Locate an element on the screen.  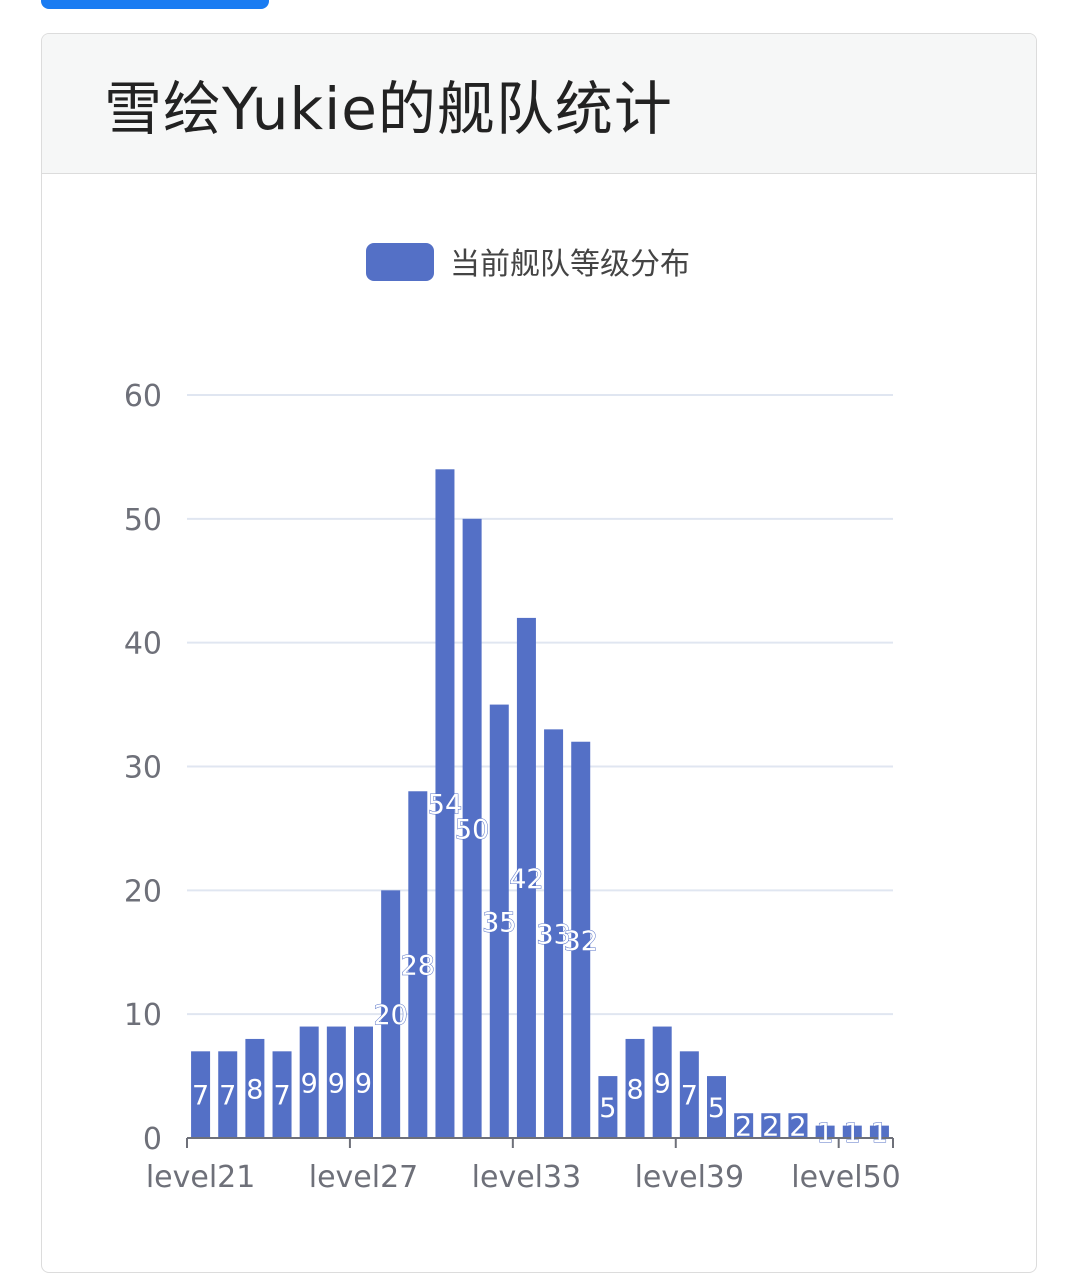
y-tick-label: 30 is located at coordinates (143, 768).